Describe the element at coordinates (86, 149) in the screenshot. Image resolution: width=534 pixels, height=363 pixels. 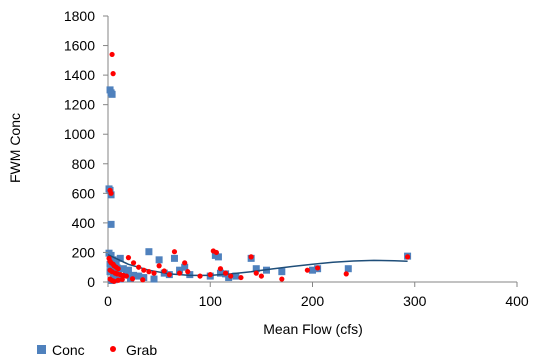
I see `y-axis-ticks: 0 200 400 600 800 1000 1200 1400 1600 1800` at that location.